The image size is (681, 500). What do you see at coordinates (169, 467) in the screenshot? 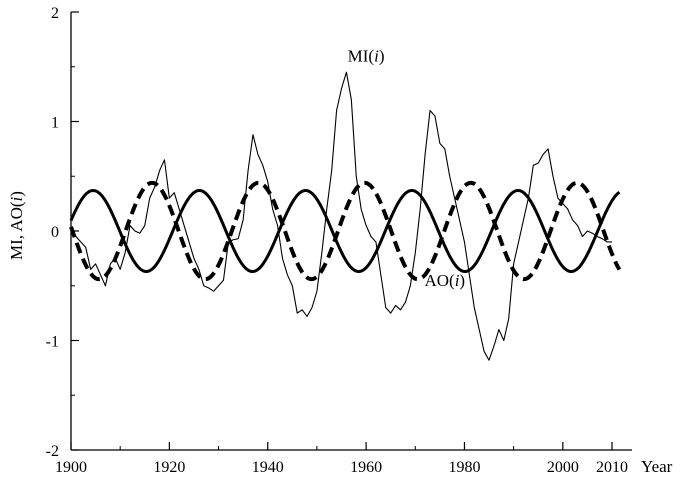
I see `x-tick-label: 1920` at bounding box center [169, 467].